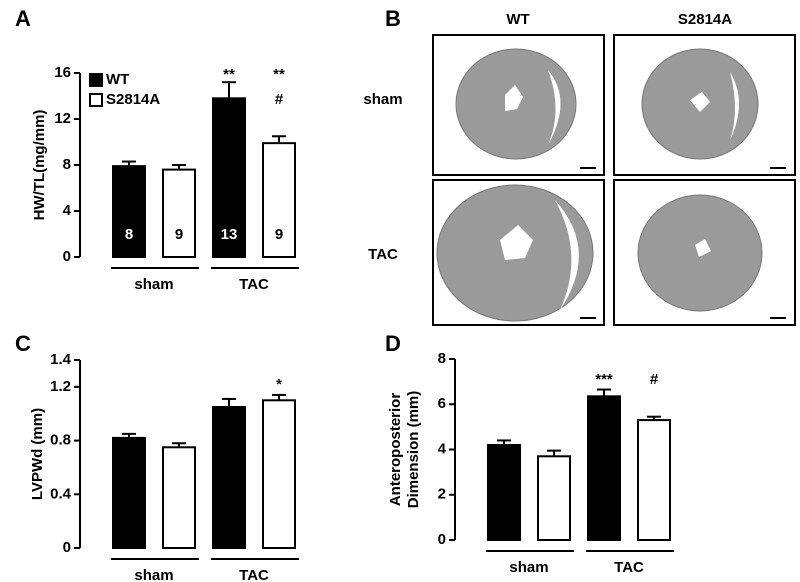 This screenshot has height=582, width=800. Describe the element at coordinates (413, 450) in the screenshot. I see `y-axis-label: Dimension (mm)` at that location.